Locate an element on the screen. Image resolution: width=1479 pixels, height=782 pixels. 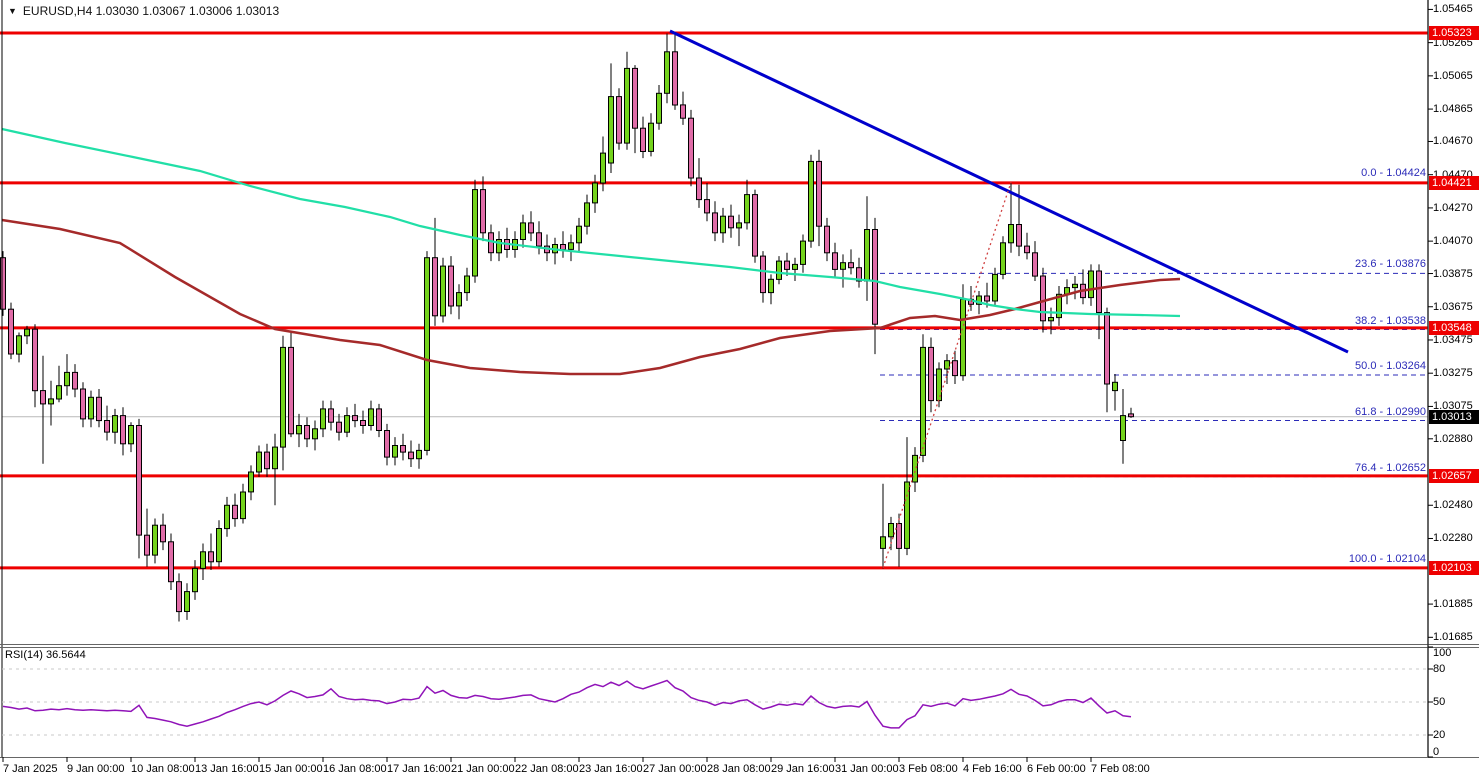
rsi-indicator-label: RSI(14) 36.5644 is located at coordinates (45, 655).